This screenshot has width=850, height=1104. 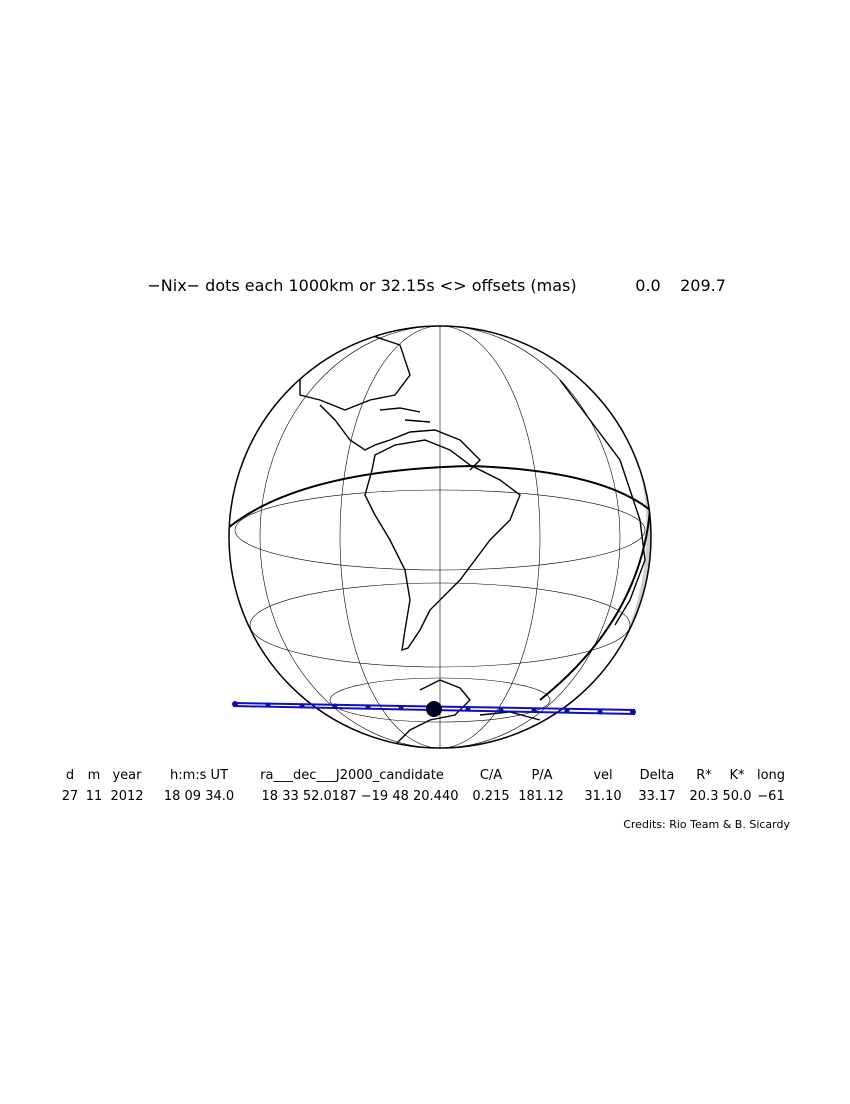 What do you see at coordinates (656, 796) in the screenshot?
I see `table-cell: 33.17` at bounding box center [656, 796].